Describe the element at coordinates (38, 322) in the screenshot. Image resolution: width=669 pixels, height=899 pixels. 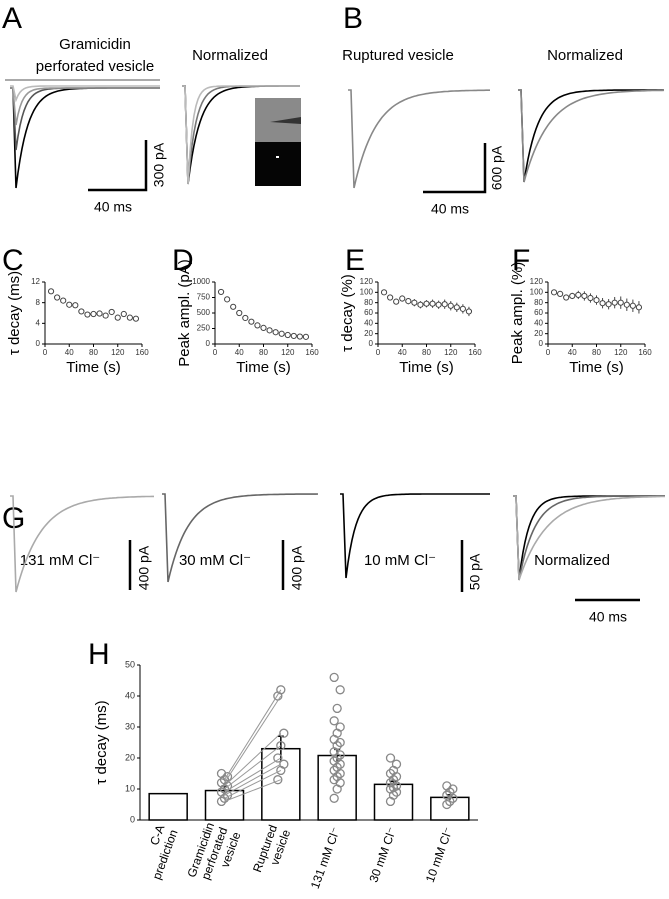
I see `y-tick-label: 4` at that location.